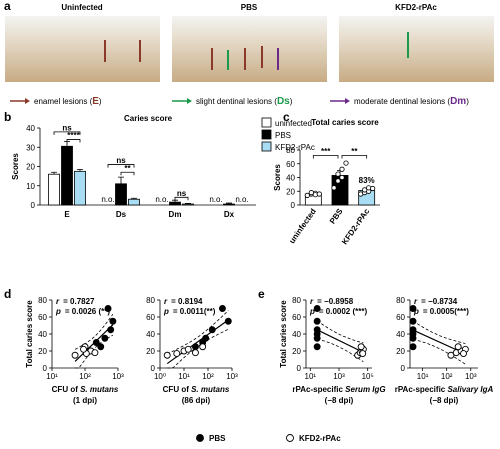  I want to click on y-axis-label: Scores, so click(15, 166).